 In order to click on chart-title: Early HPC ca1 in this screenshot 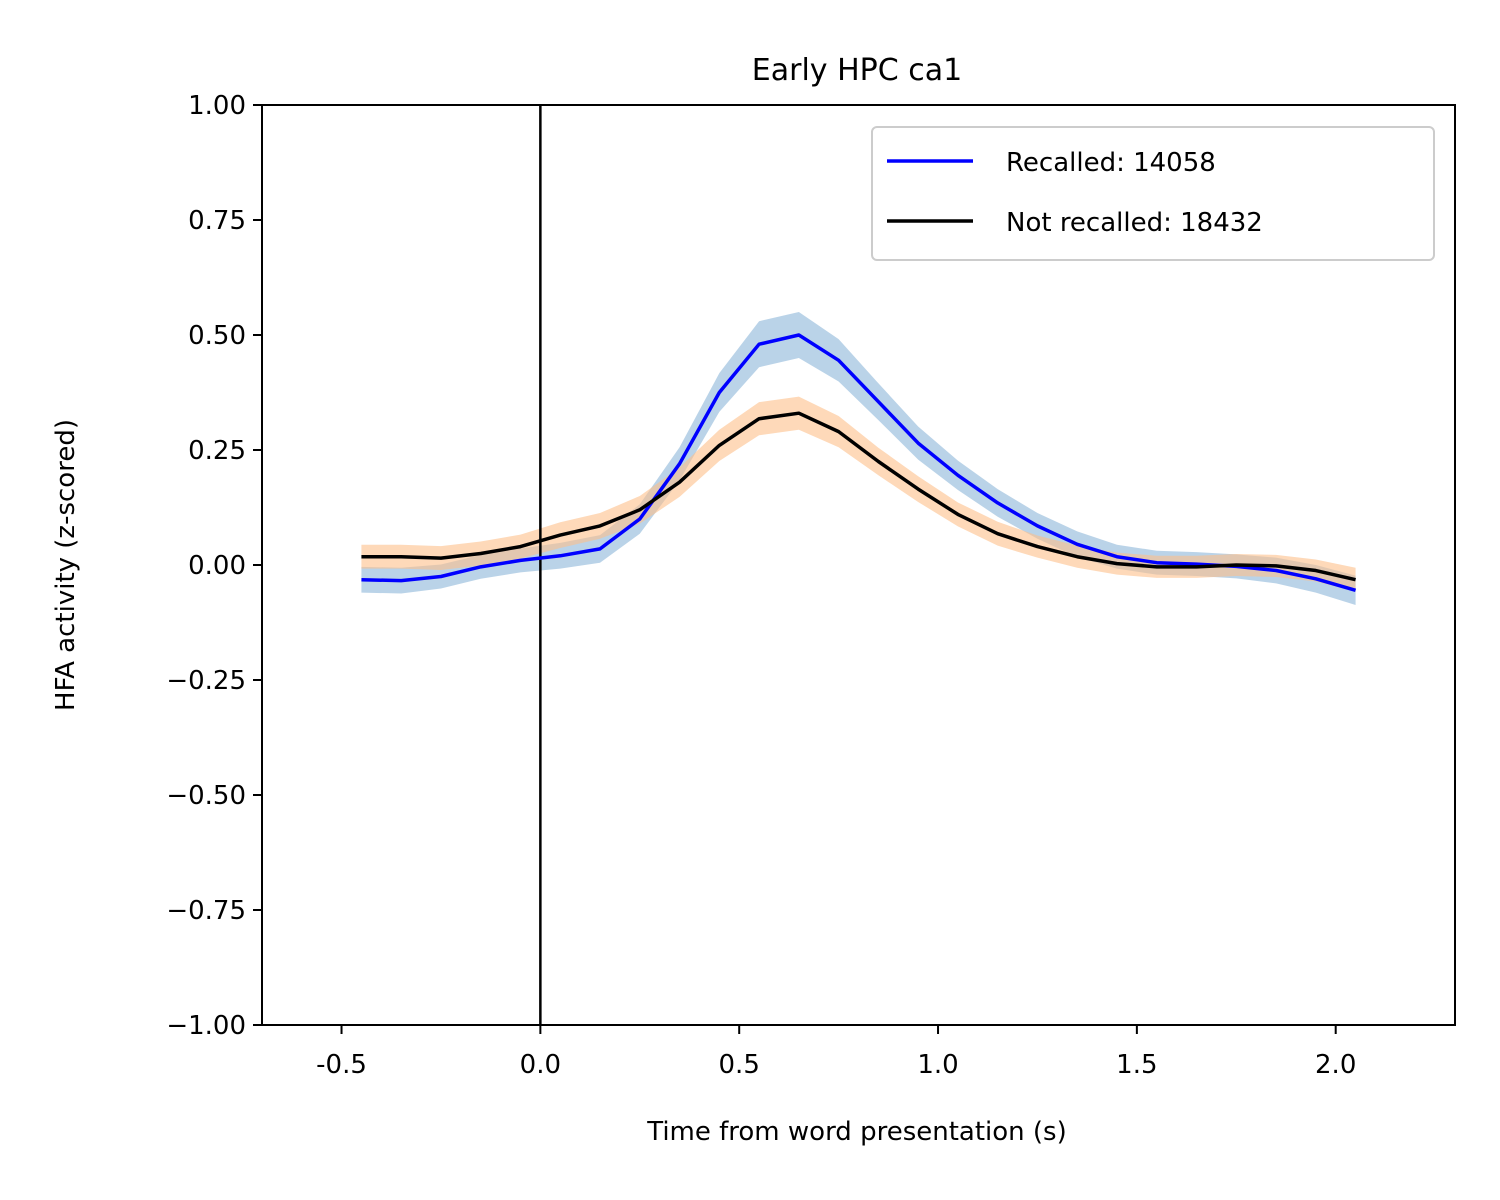, I will do `click(857, 70)`.